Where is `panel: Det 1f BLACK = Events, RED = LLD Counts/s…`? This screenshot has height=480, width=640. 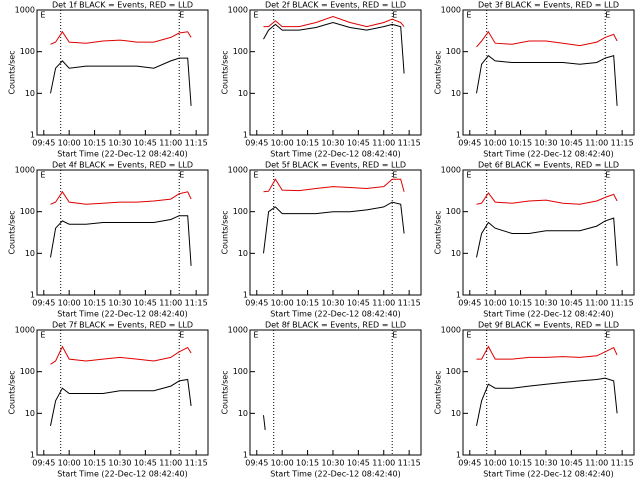 panel: Det 1f BLACK = Events, RED = LLD Counts/s… is located at coordinates (108, 80).